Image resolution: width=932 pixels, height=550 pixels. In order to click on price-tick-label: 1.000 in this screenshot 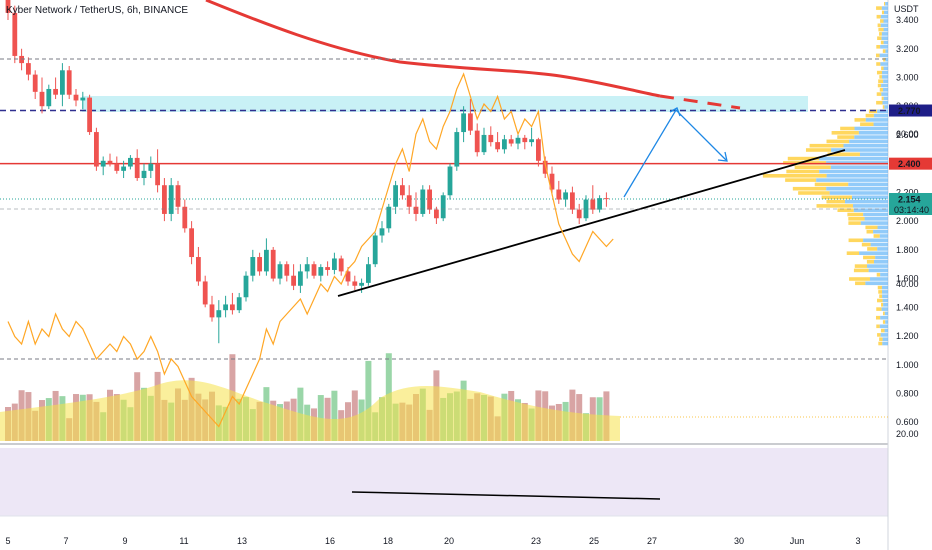, I will do `click(907, 365)`.